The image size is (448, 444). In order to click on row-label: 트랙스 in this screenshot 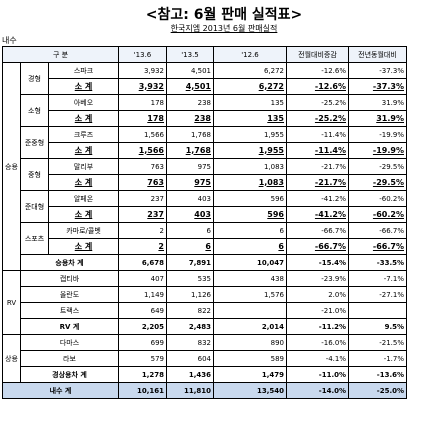, I will do `click(69, 310)`.